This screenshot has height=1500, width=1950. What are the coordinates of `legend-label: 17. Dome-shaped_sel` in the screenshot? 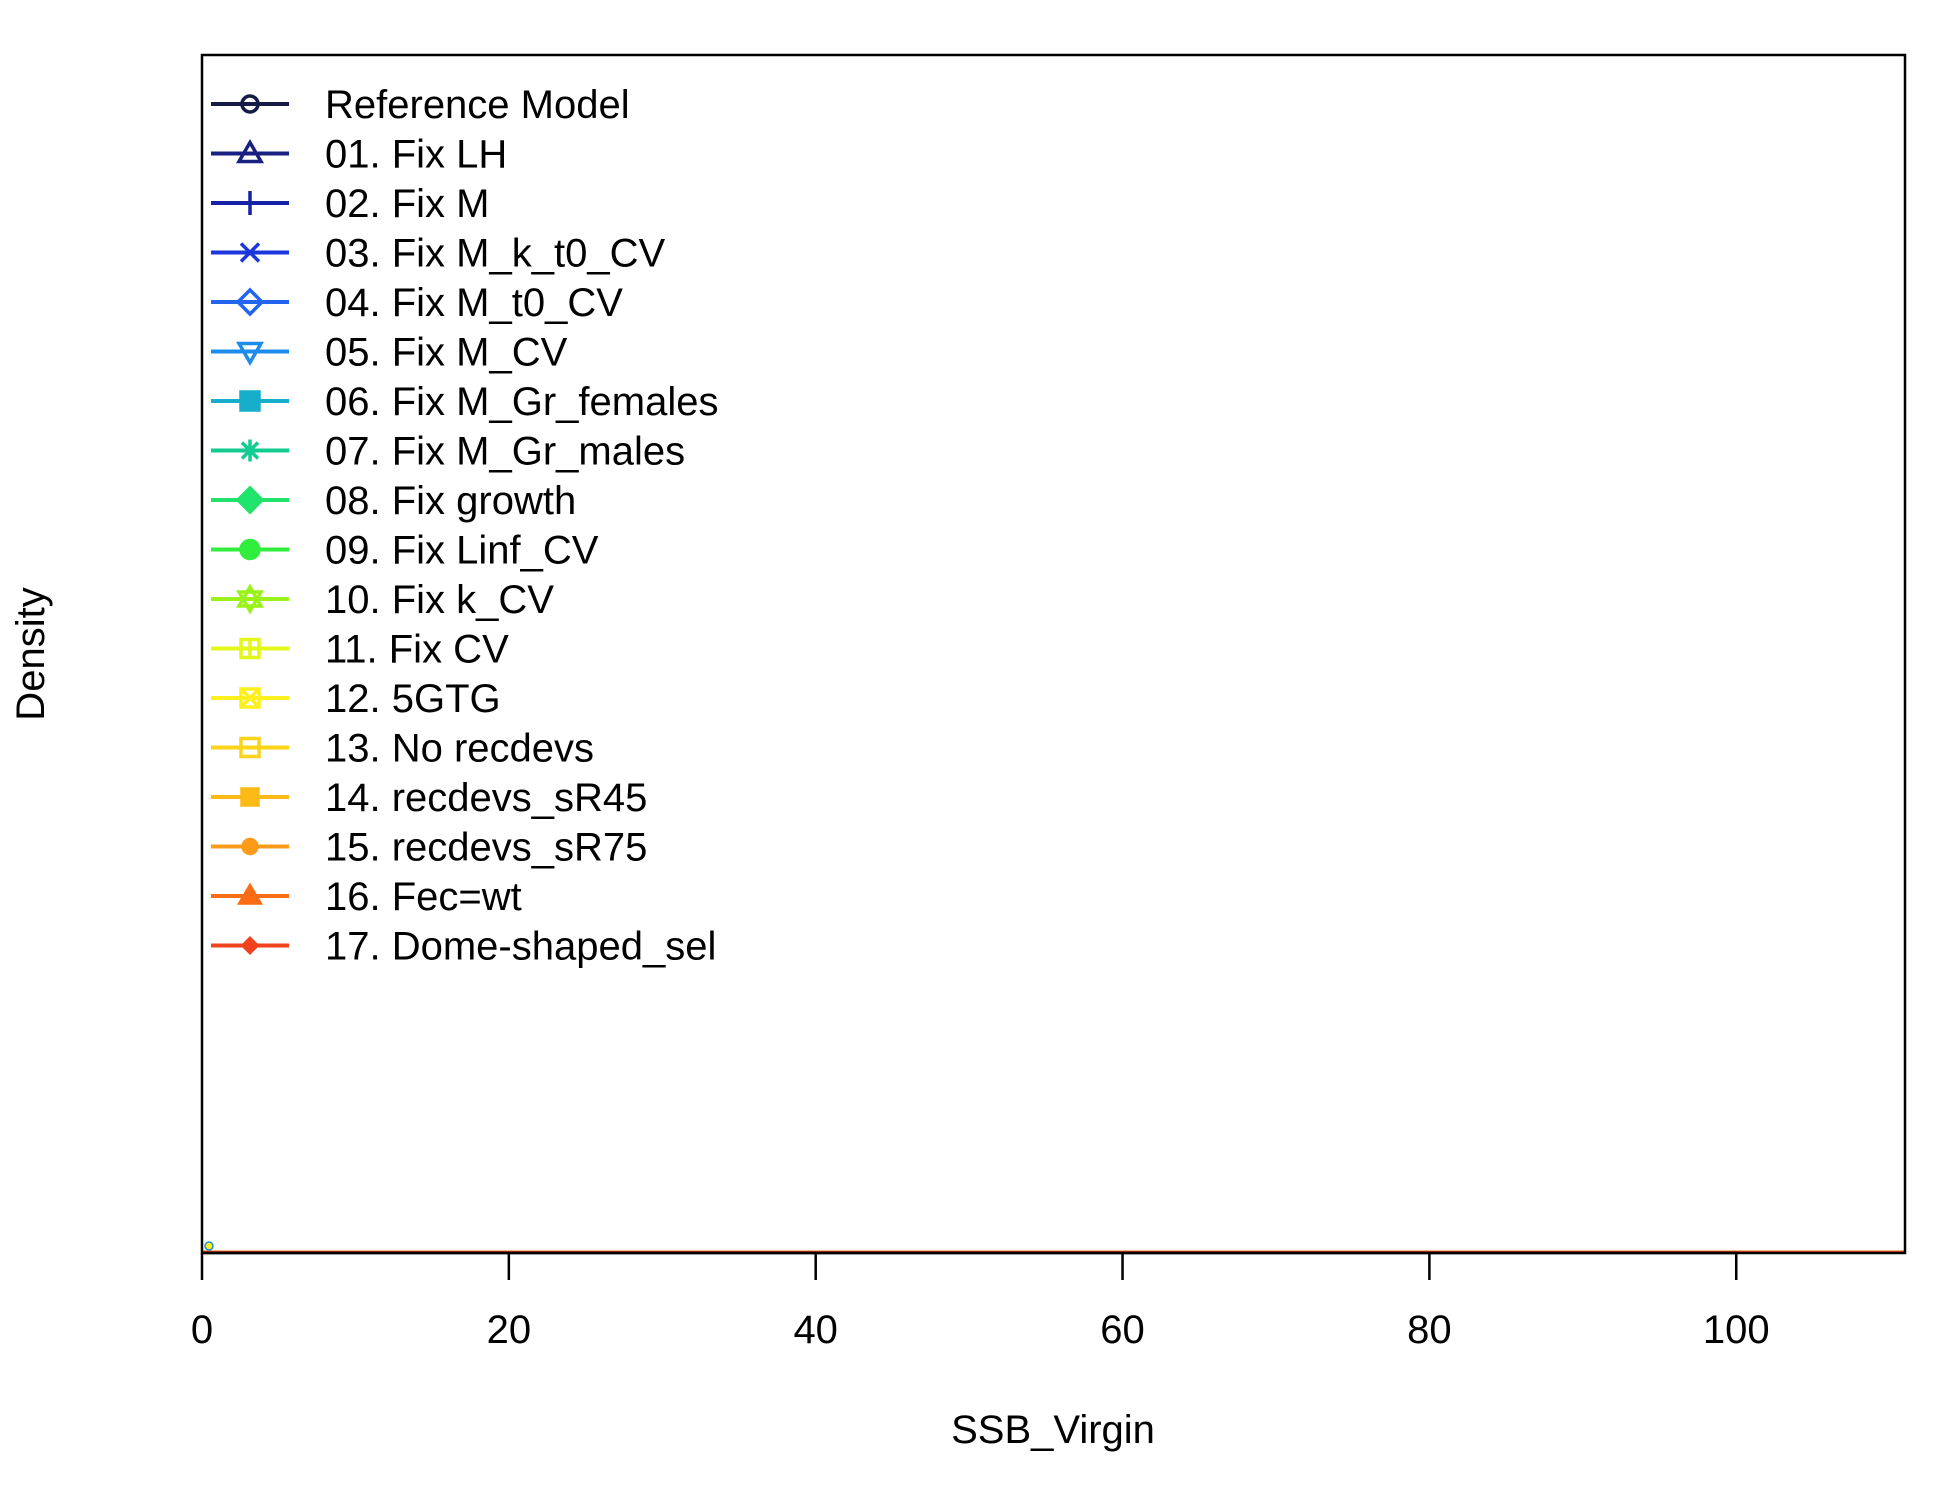 It's located at (520, 947).